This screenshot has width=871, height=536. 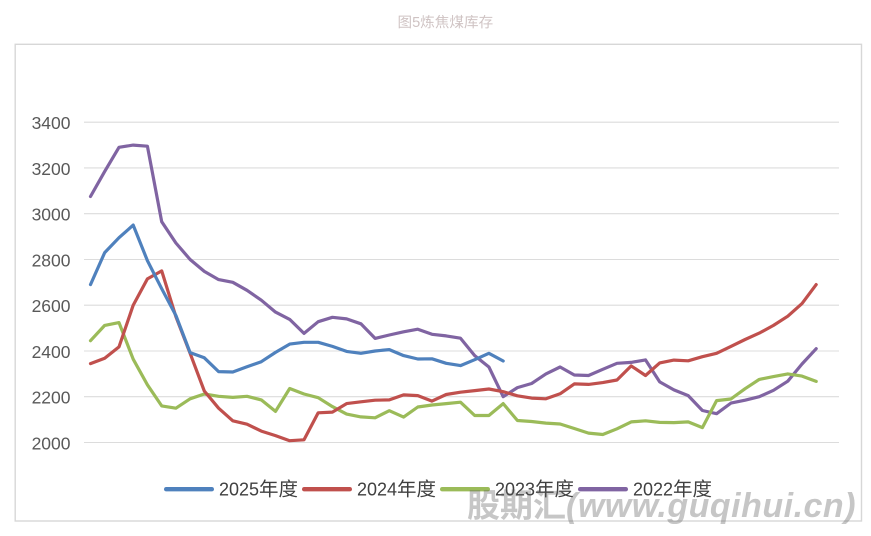 What do you see at coordinates (711, 506) in the screenshot?
I see `svg-text: (www.guqihui.cn)` at bounding box center [711, 506].